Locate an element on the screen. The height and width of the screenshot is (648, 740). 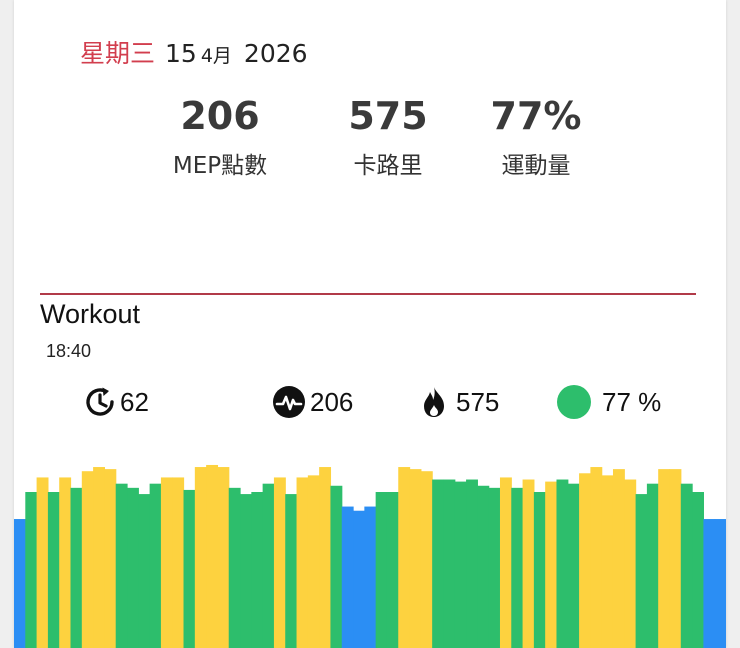
calories-metric: 575 is located at coordinates (459, 402).